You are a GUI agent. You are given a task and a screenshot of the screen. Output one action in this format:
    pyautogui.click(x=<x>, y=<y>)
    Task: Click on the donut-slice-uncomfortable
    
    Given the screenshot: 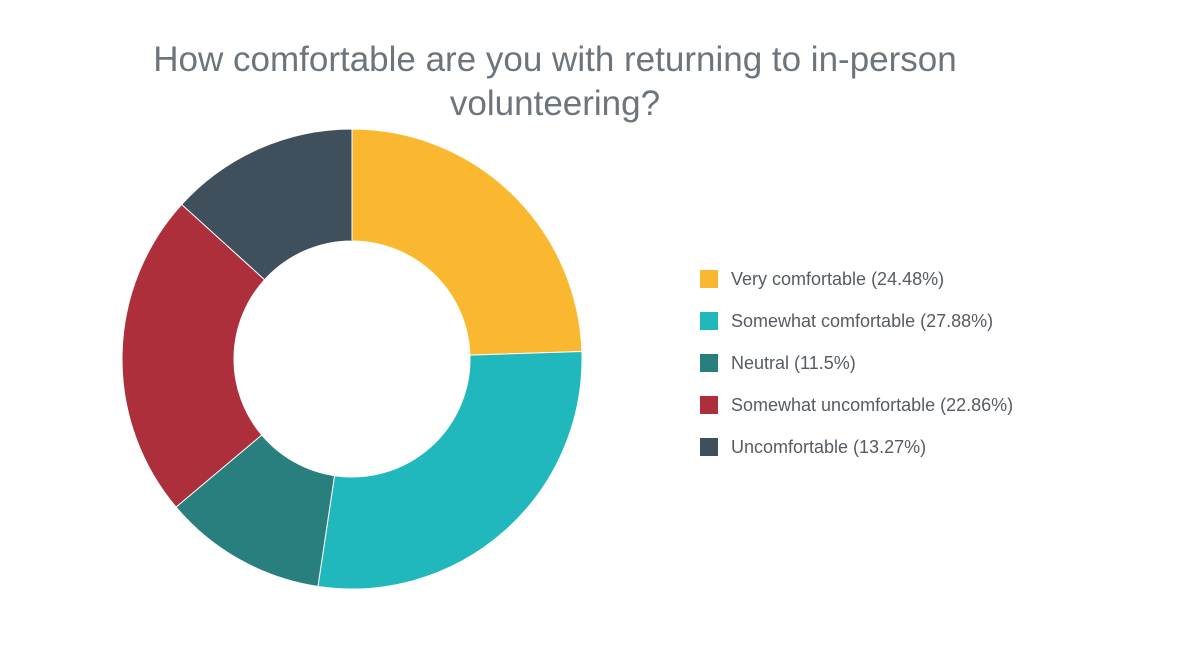 What is the action you would take?
    pyautogui.click(x=266, y=204)
    